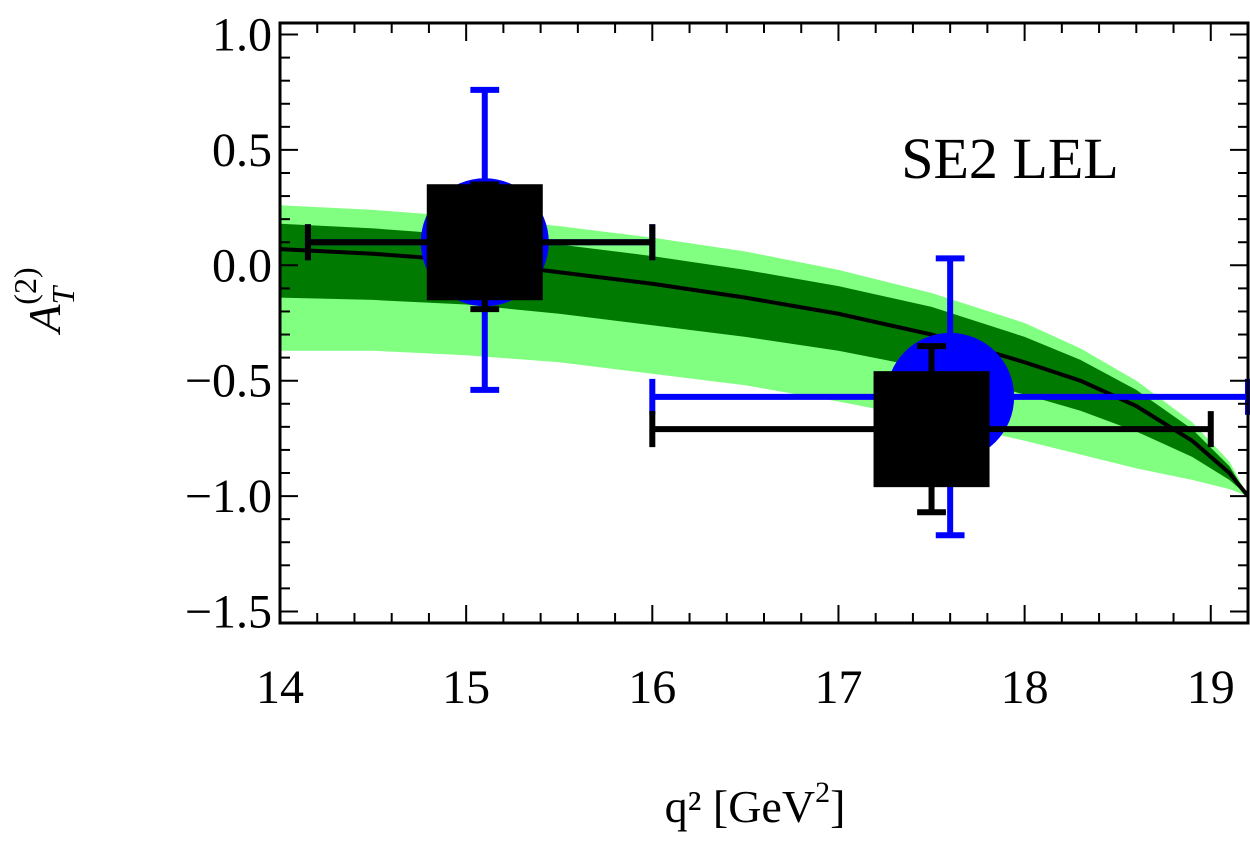 The width and height of the screenshot is (1250, 845). What do you see at coordinates (242, 265) in the screenshot?
I see `y-tick-label: 0.0` at bounding box center [242, 265].